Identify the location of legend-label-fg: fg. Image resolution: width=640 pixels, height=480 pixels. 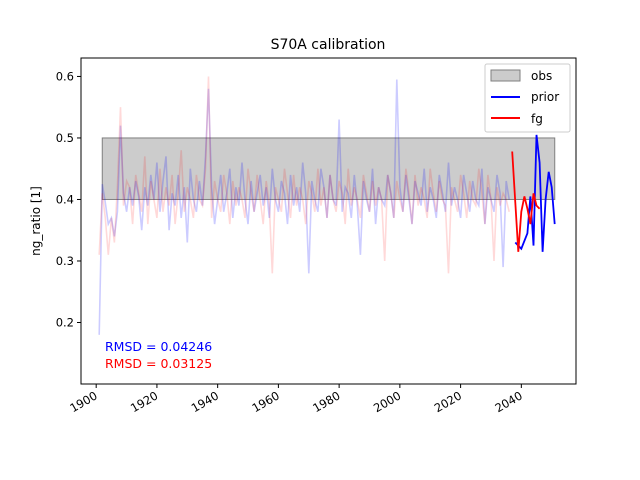
(537, 119).